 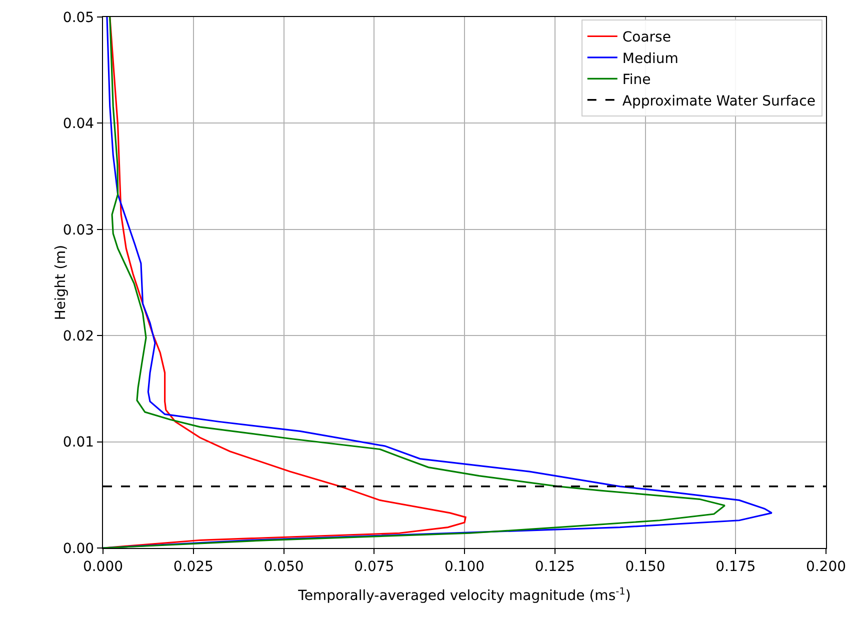 What do you see at coordinates (374, 566) in the screenshot?
I see `x-tick-label: 0.075` at bounding box center [374, 566].